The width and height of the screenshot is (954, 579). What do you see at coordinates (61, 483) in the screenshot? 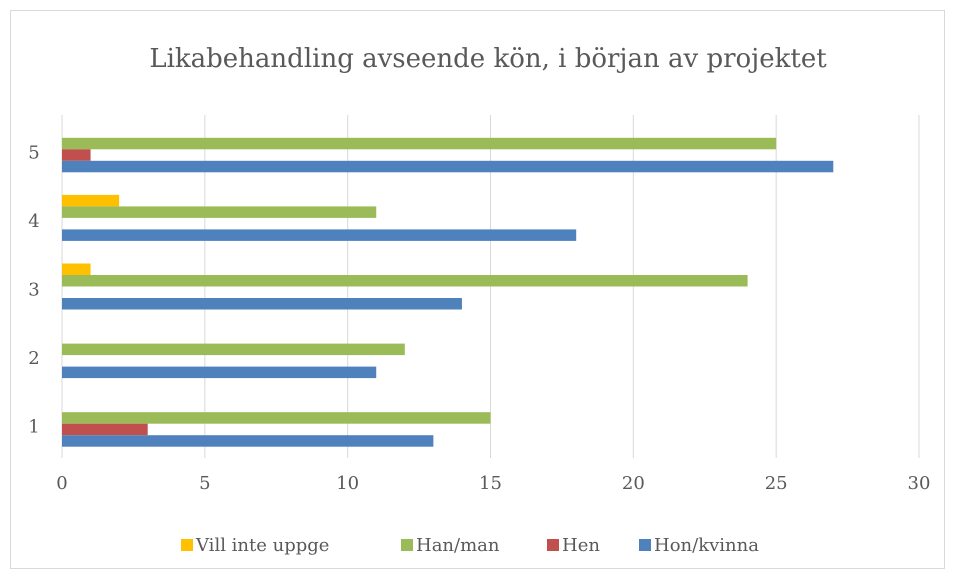
I see `x-tick-label: 0` at bounding box center [61, 483].